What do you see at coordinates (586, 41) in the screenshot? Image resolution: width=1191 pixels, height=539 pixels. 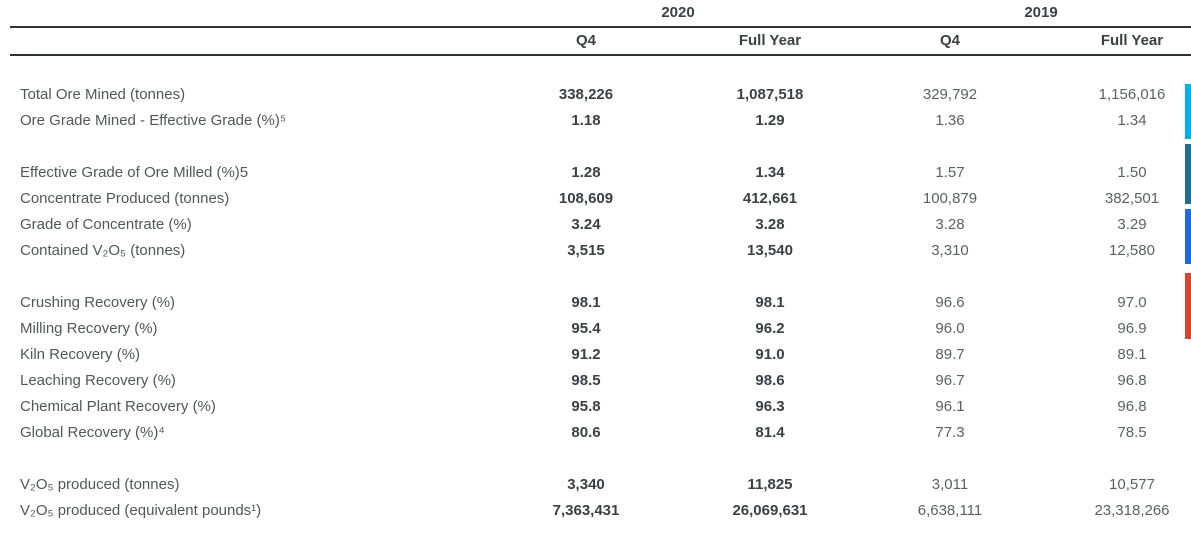 I see `period-header-q4-2020: Q4` at bounding box center [586, 41].